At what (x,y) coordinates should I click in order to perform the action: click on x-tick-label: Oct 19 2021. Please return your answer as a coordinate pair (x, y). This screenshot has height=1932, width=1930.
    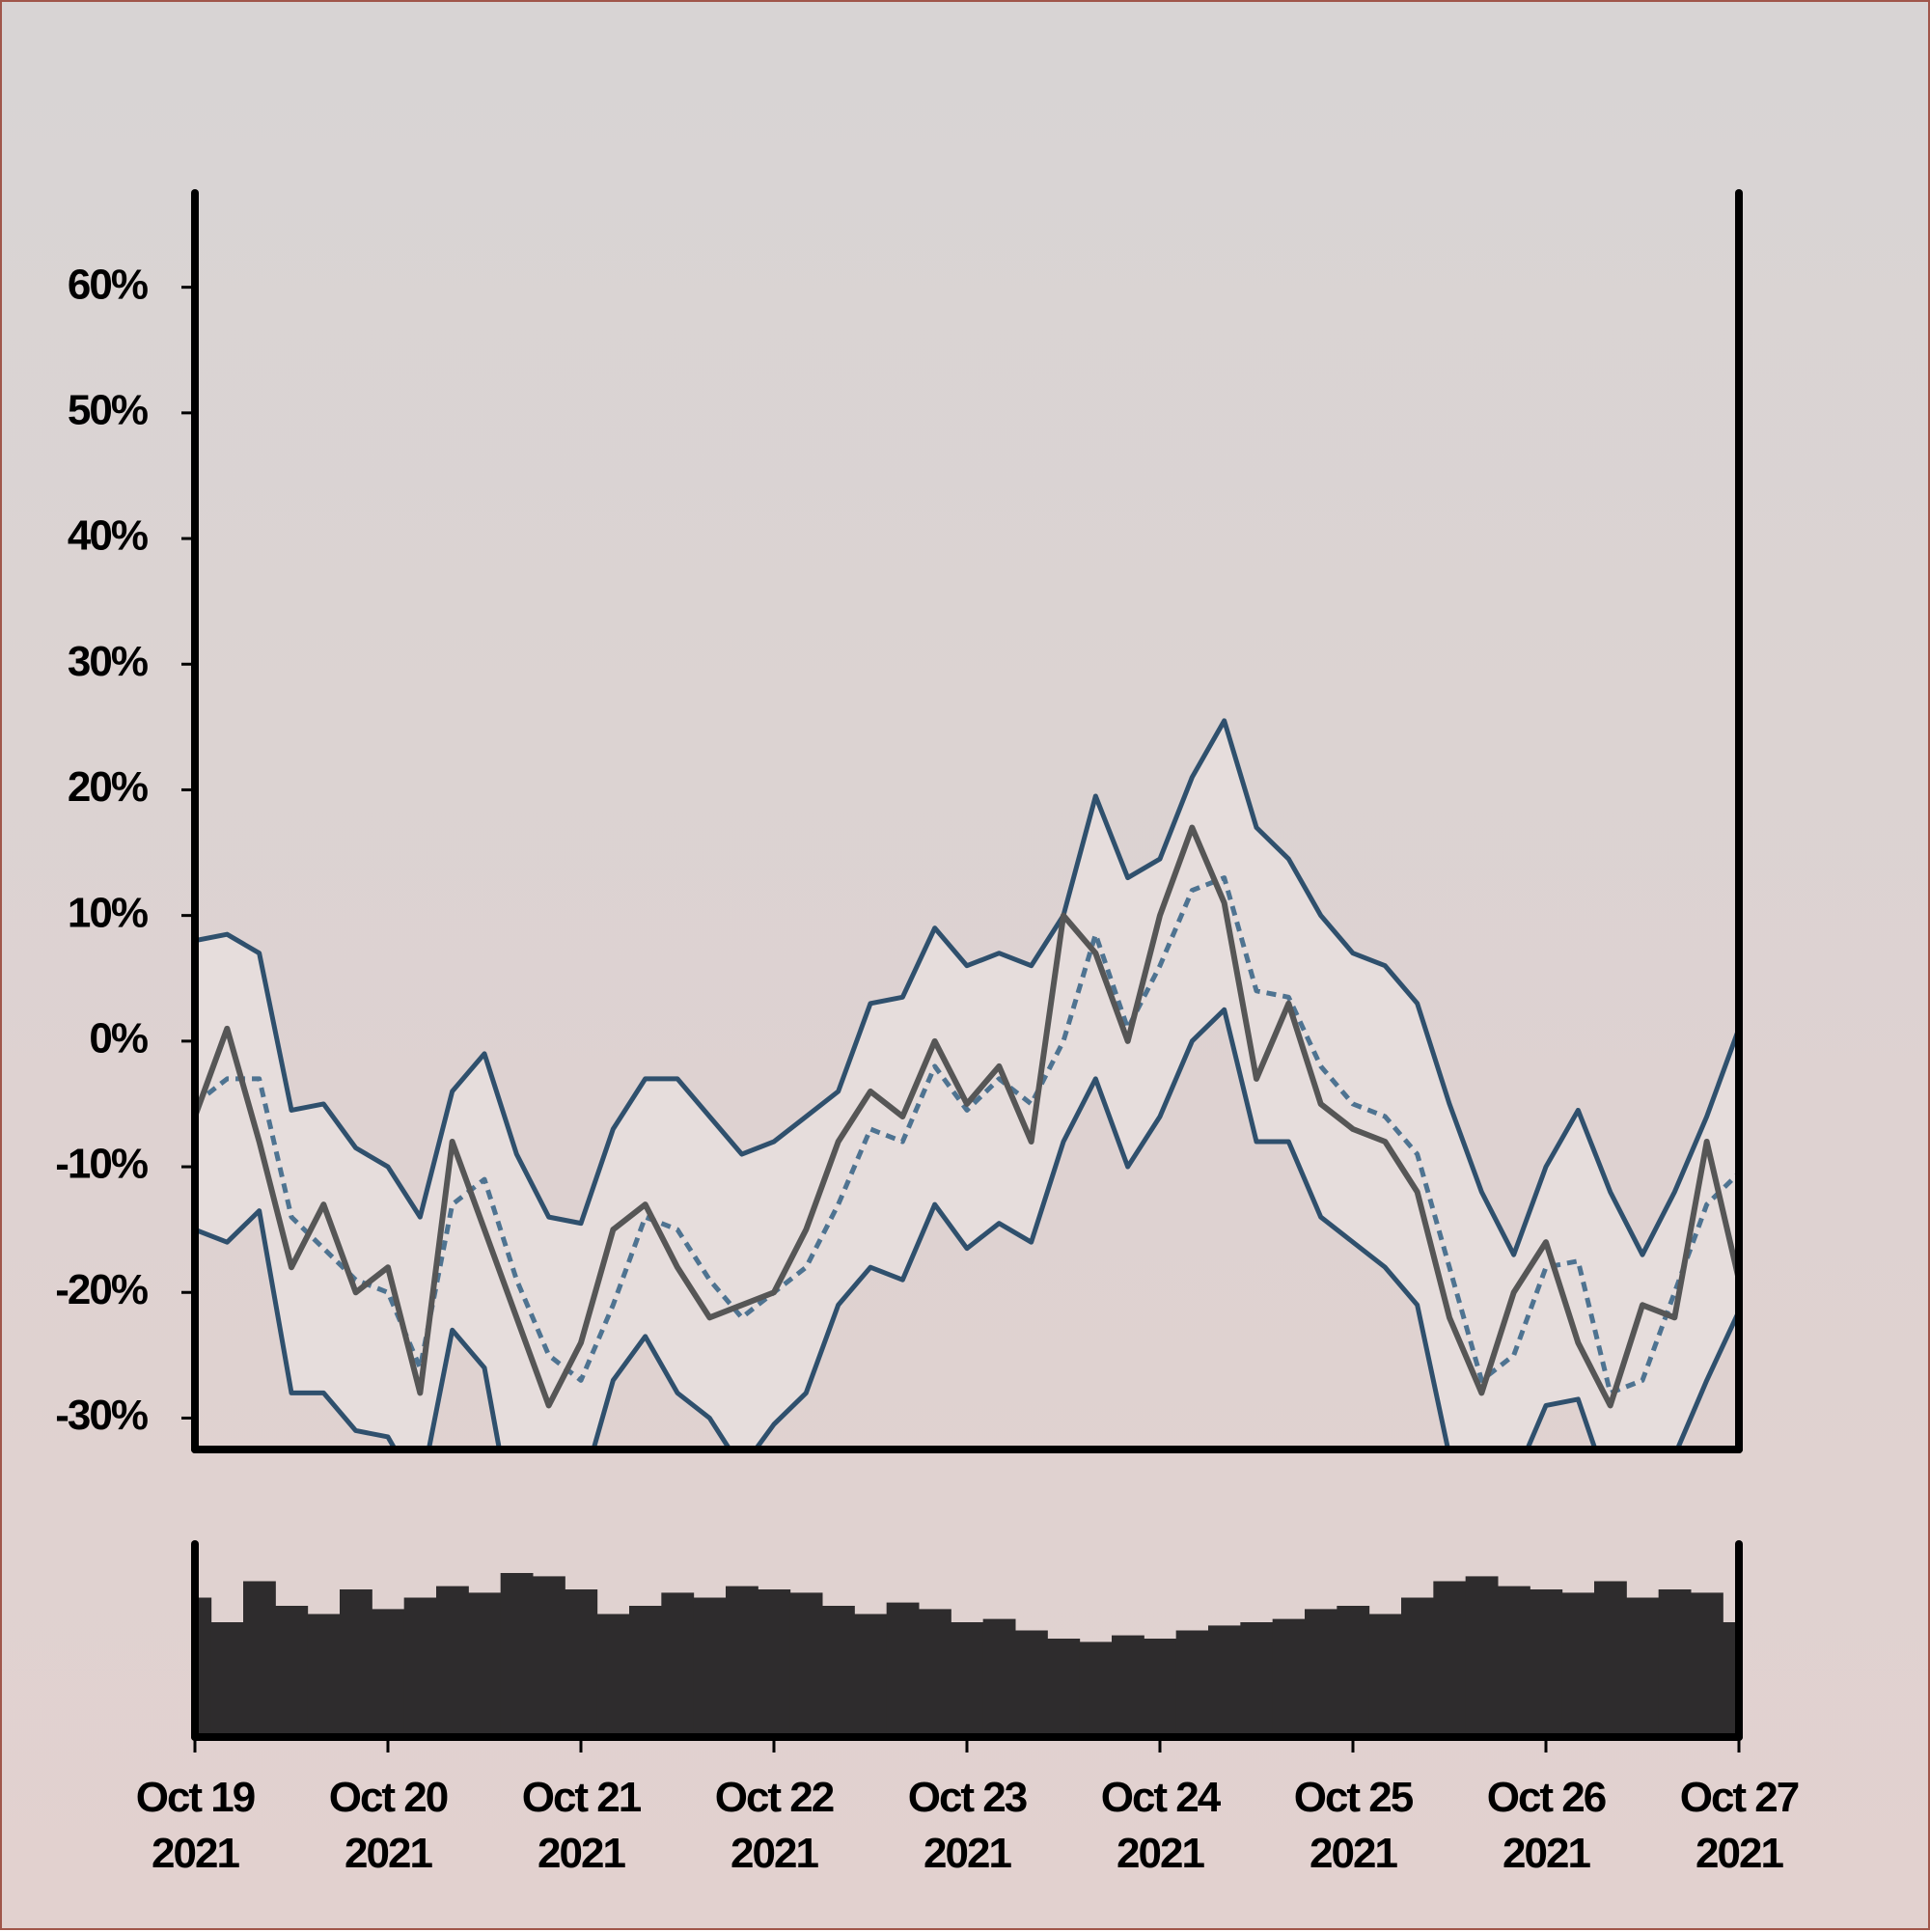
    Looking at the image, I should click on (196, 1825).